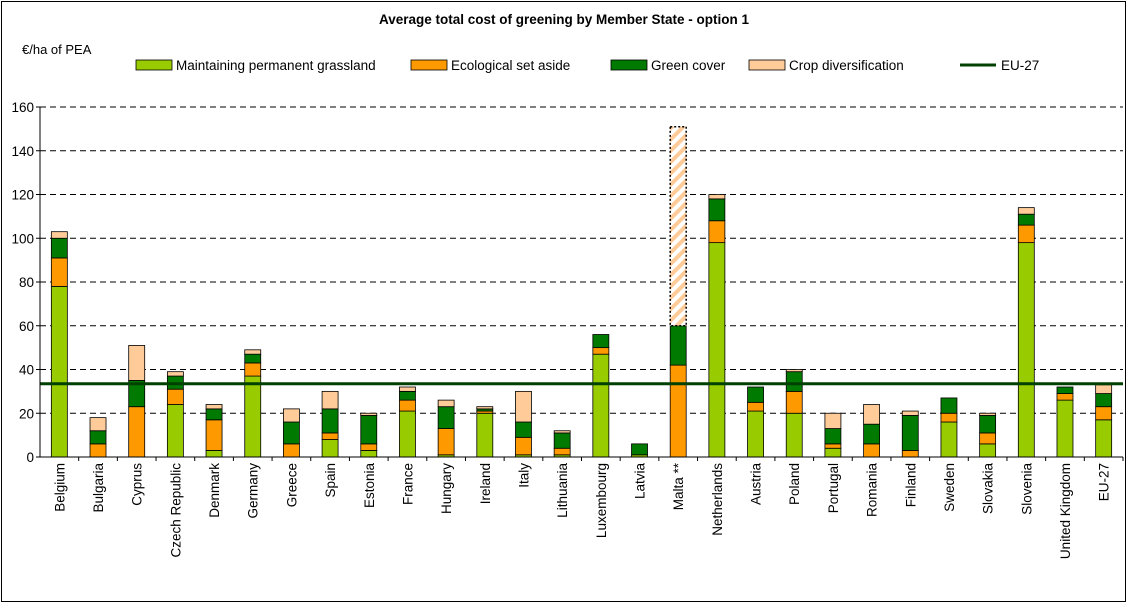 The image size is (1129, 608). What do you see at coordinates (846, 65) in the screenshot?
I see `legend-label-4: Crop diversification` at bounding box center [846, 65].